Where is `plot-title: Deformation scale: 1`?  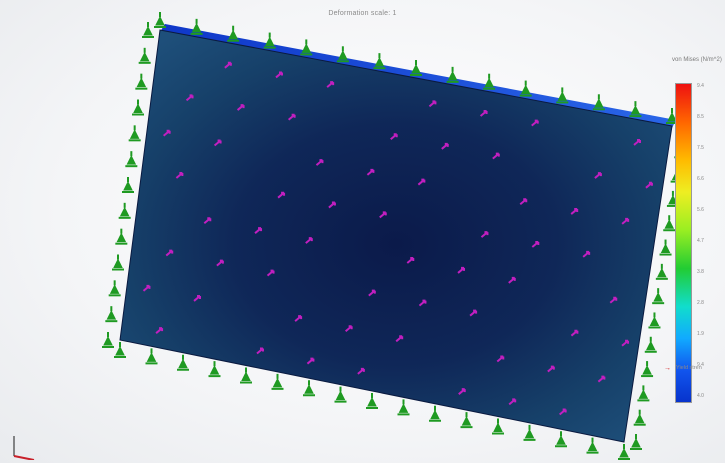
plot-title: Deformation scale: 1 is located at coordinates (362, 13).